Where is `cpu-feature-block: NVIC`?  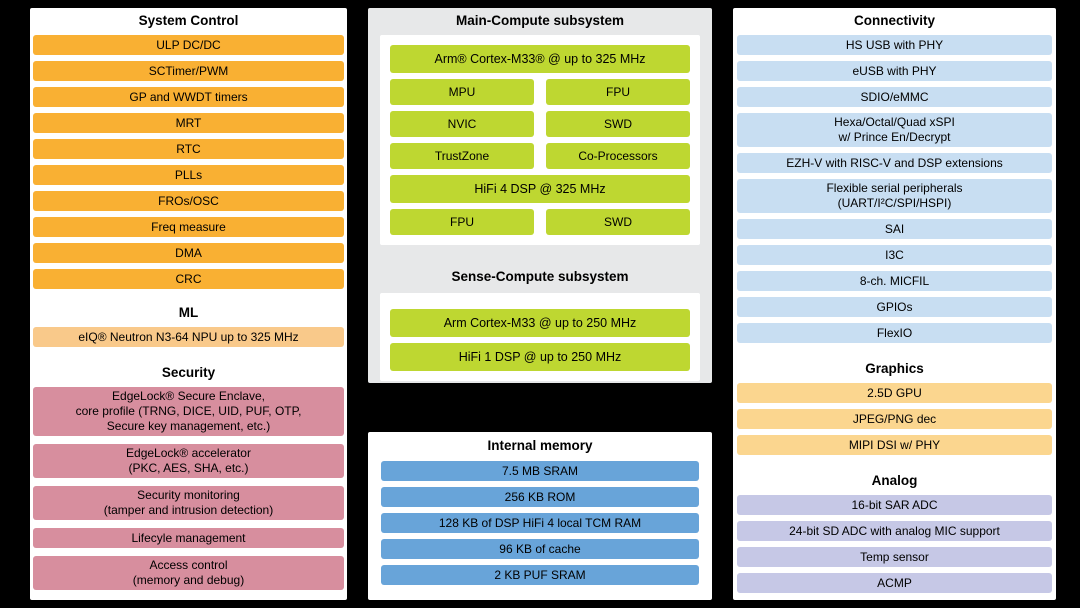
cpu-feature-block: NVIC is located at coordinates (462, 124).